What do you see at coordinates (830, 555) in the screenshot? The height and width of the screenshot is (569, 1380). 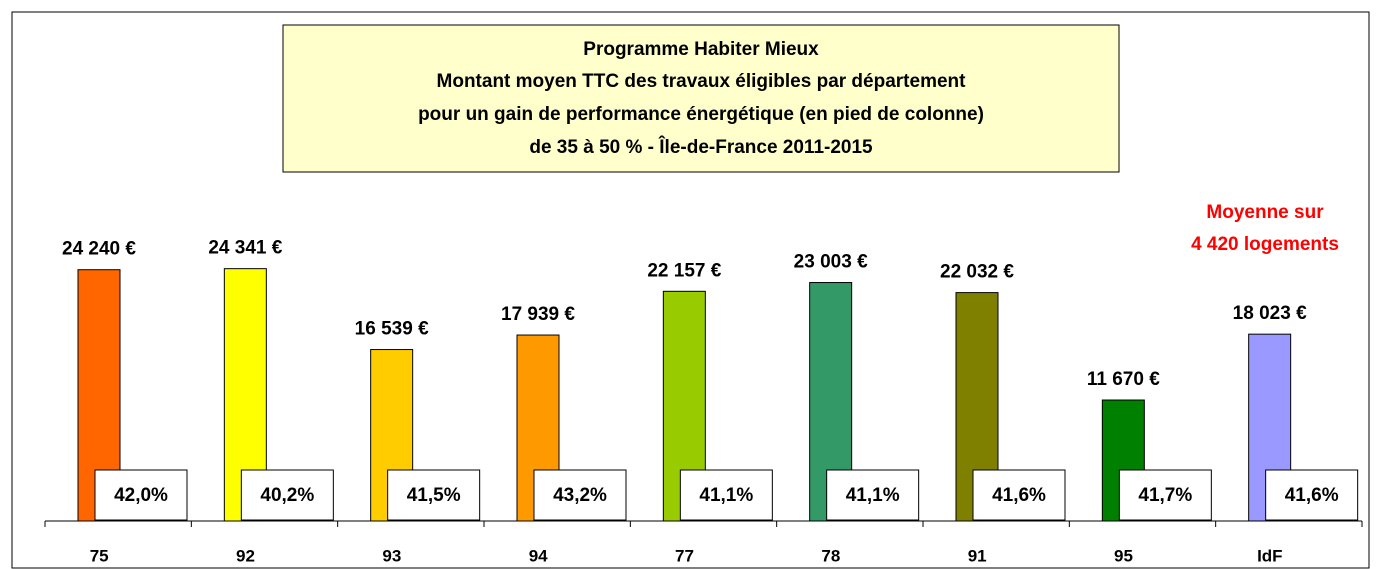 I see `x-tick-label: 78` at bounding box center [830, 555].